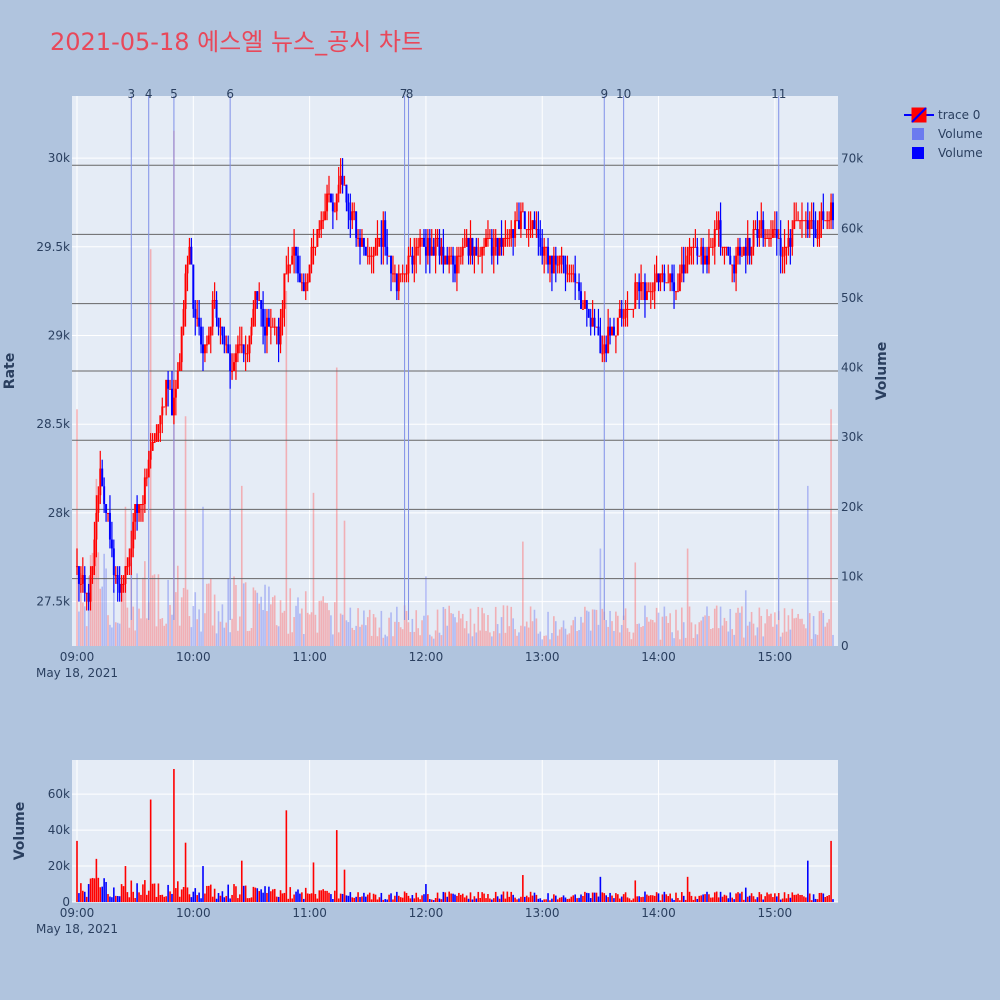 This screenshot has height=1000, width=1000. Describe the element at coordinates (918, 153) in the screenshot. I see `legend-swatch-volume` at that location.